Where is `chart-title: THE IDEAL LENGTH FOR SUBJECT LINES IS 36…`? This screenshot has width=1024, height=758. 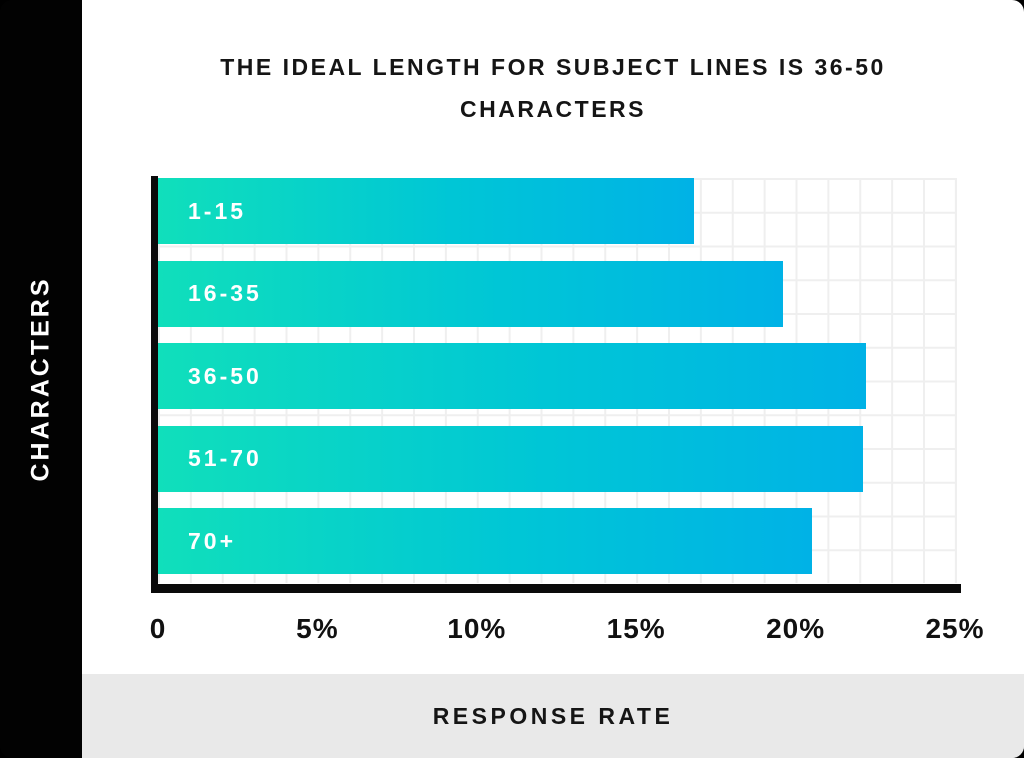 chart-title: THE IDEAL LENGTH FOR SUBJECT LINES IS 36… is located at coordinates (553, 88).